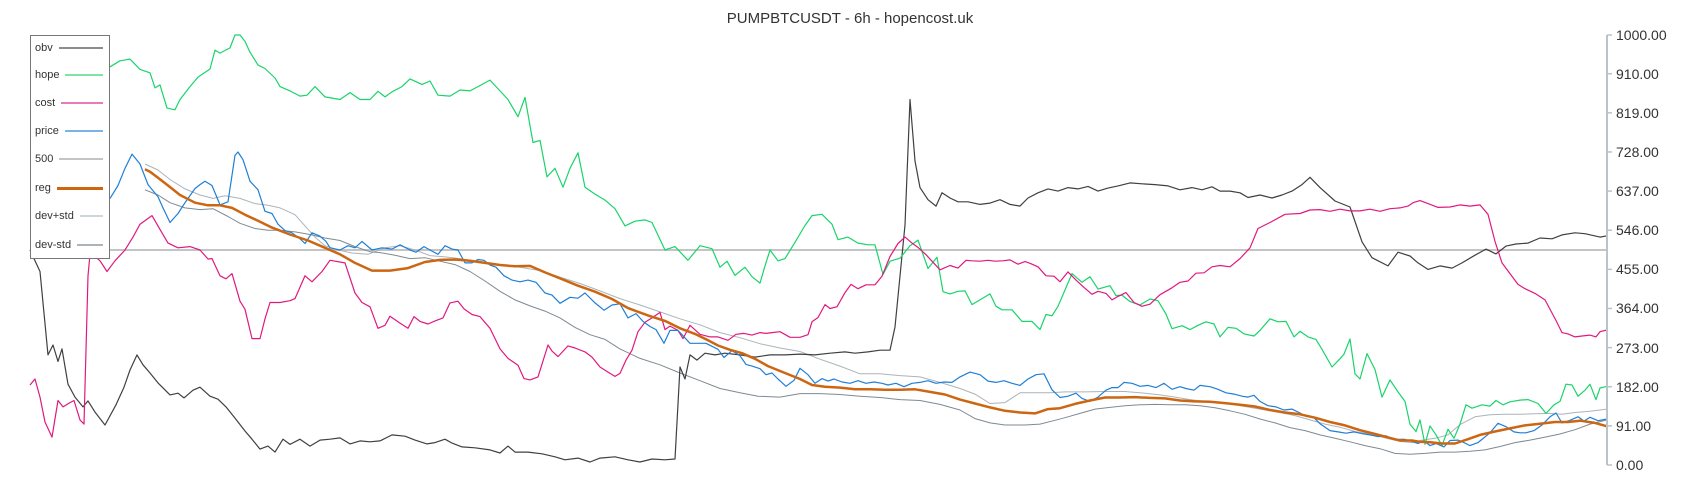  Describe the element at coordinates (1637, 73) in the screenshot. I see `y-tick-label: 910.00` at that location.